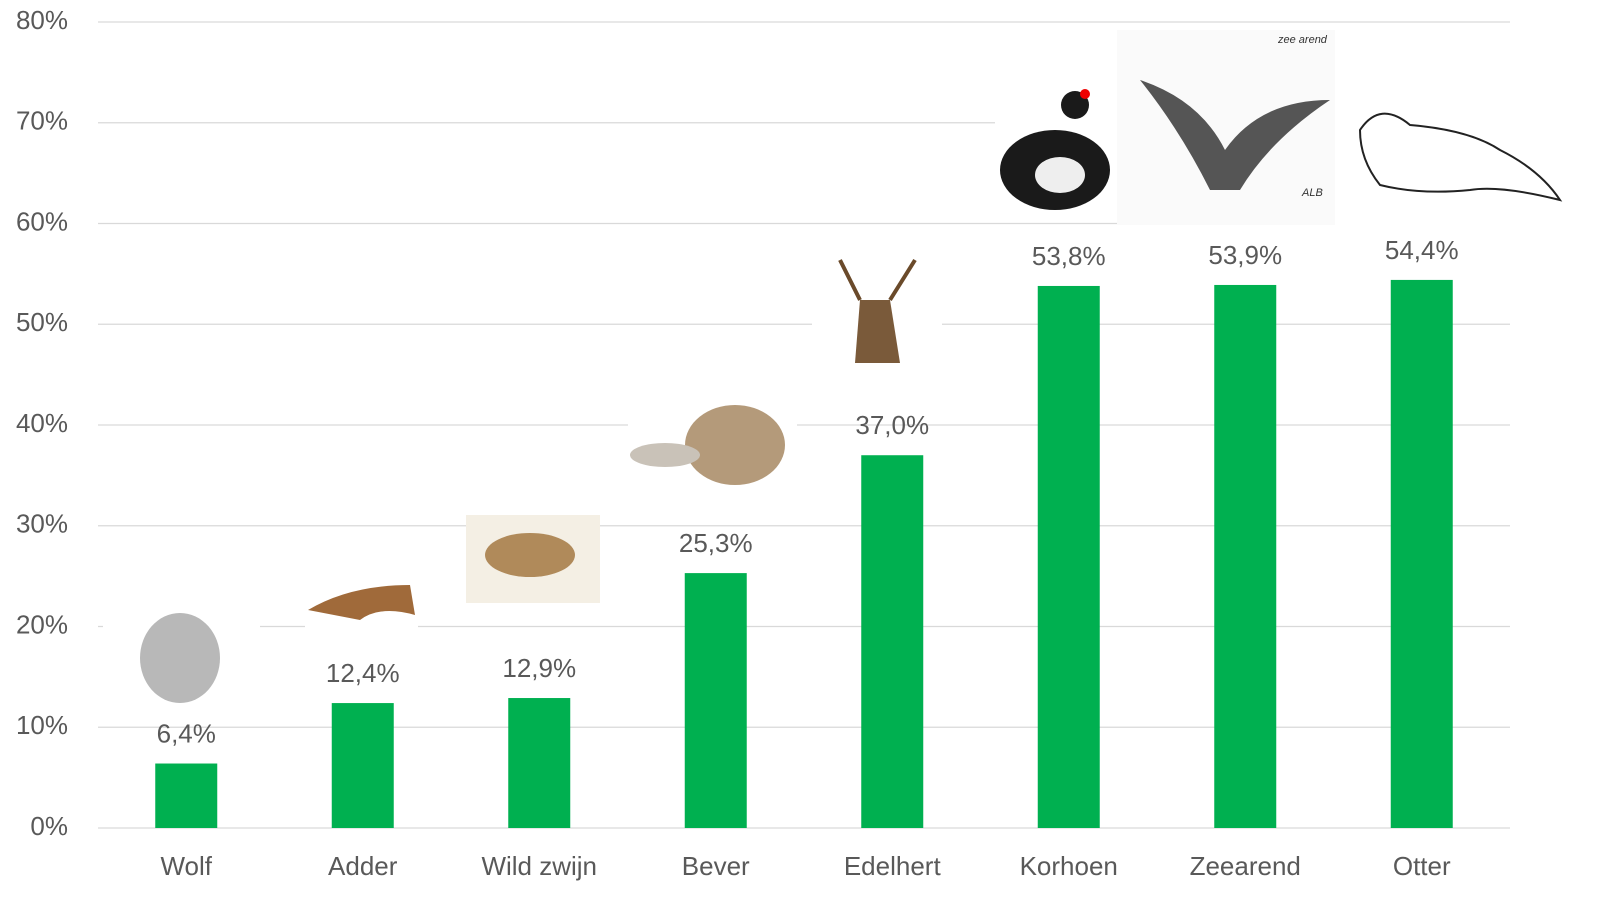 Image resolution: width=1616 pixels, height=910 pixels. What do you see at coordinates (363, 866) in the screenshot?
I see `x-tick-label: Adder` at bounding box center [363, 866].